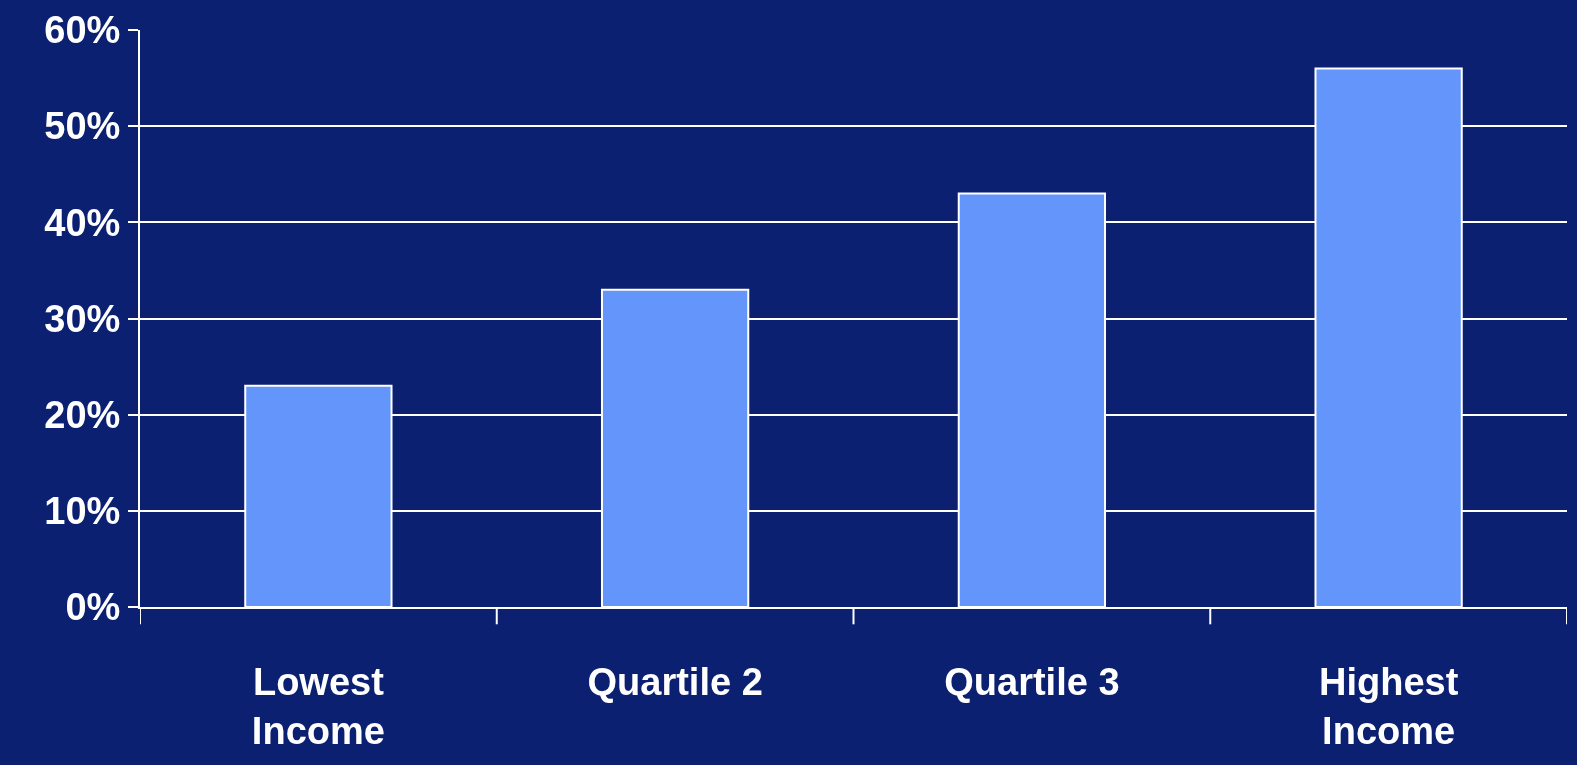 Image resolution: width=1577 pixels, height=765 pixels. Describe the element at coordinates (82, 126) in the screenshot. I see `y-tick-label: 50%` at that location.